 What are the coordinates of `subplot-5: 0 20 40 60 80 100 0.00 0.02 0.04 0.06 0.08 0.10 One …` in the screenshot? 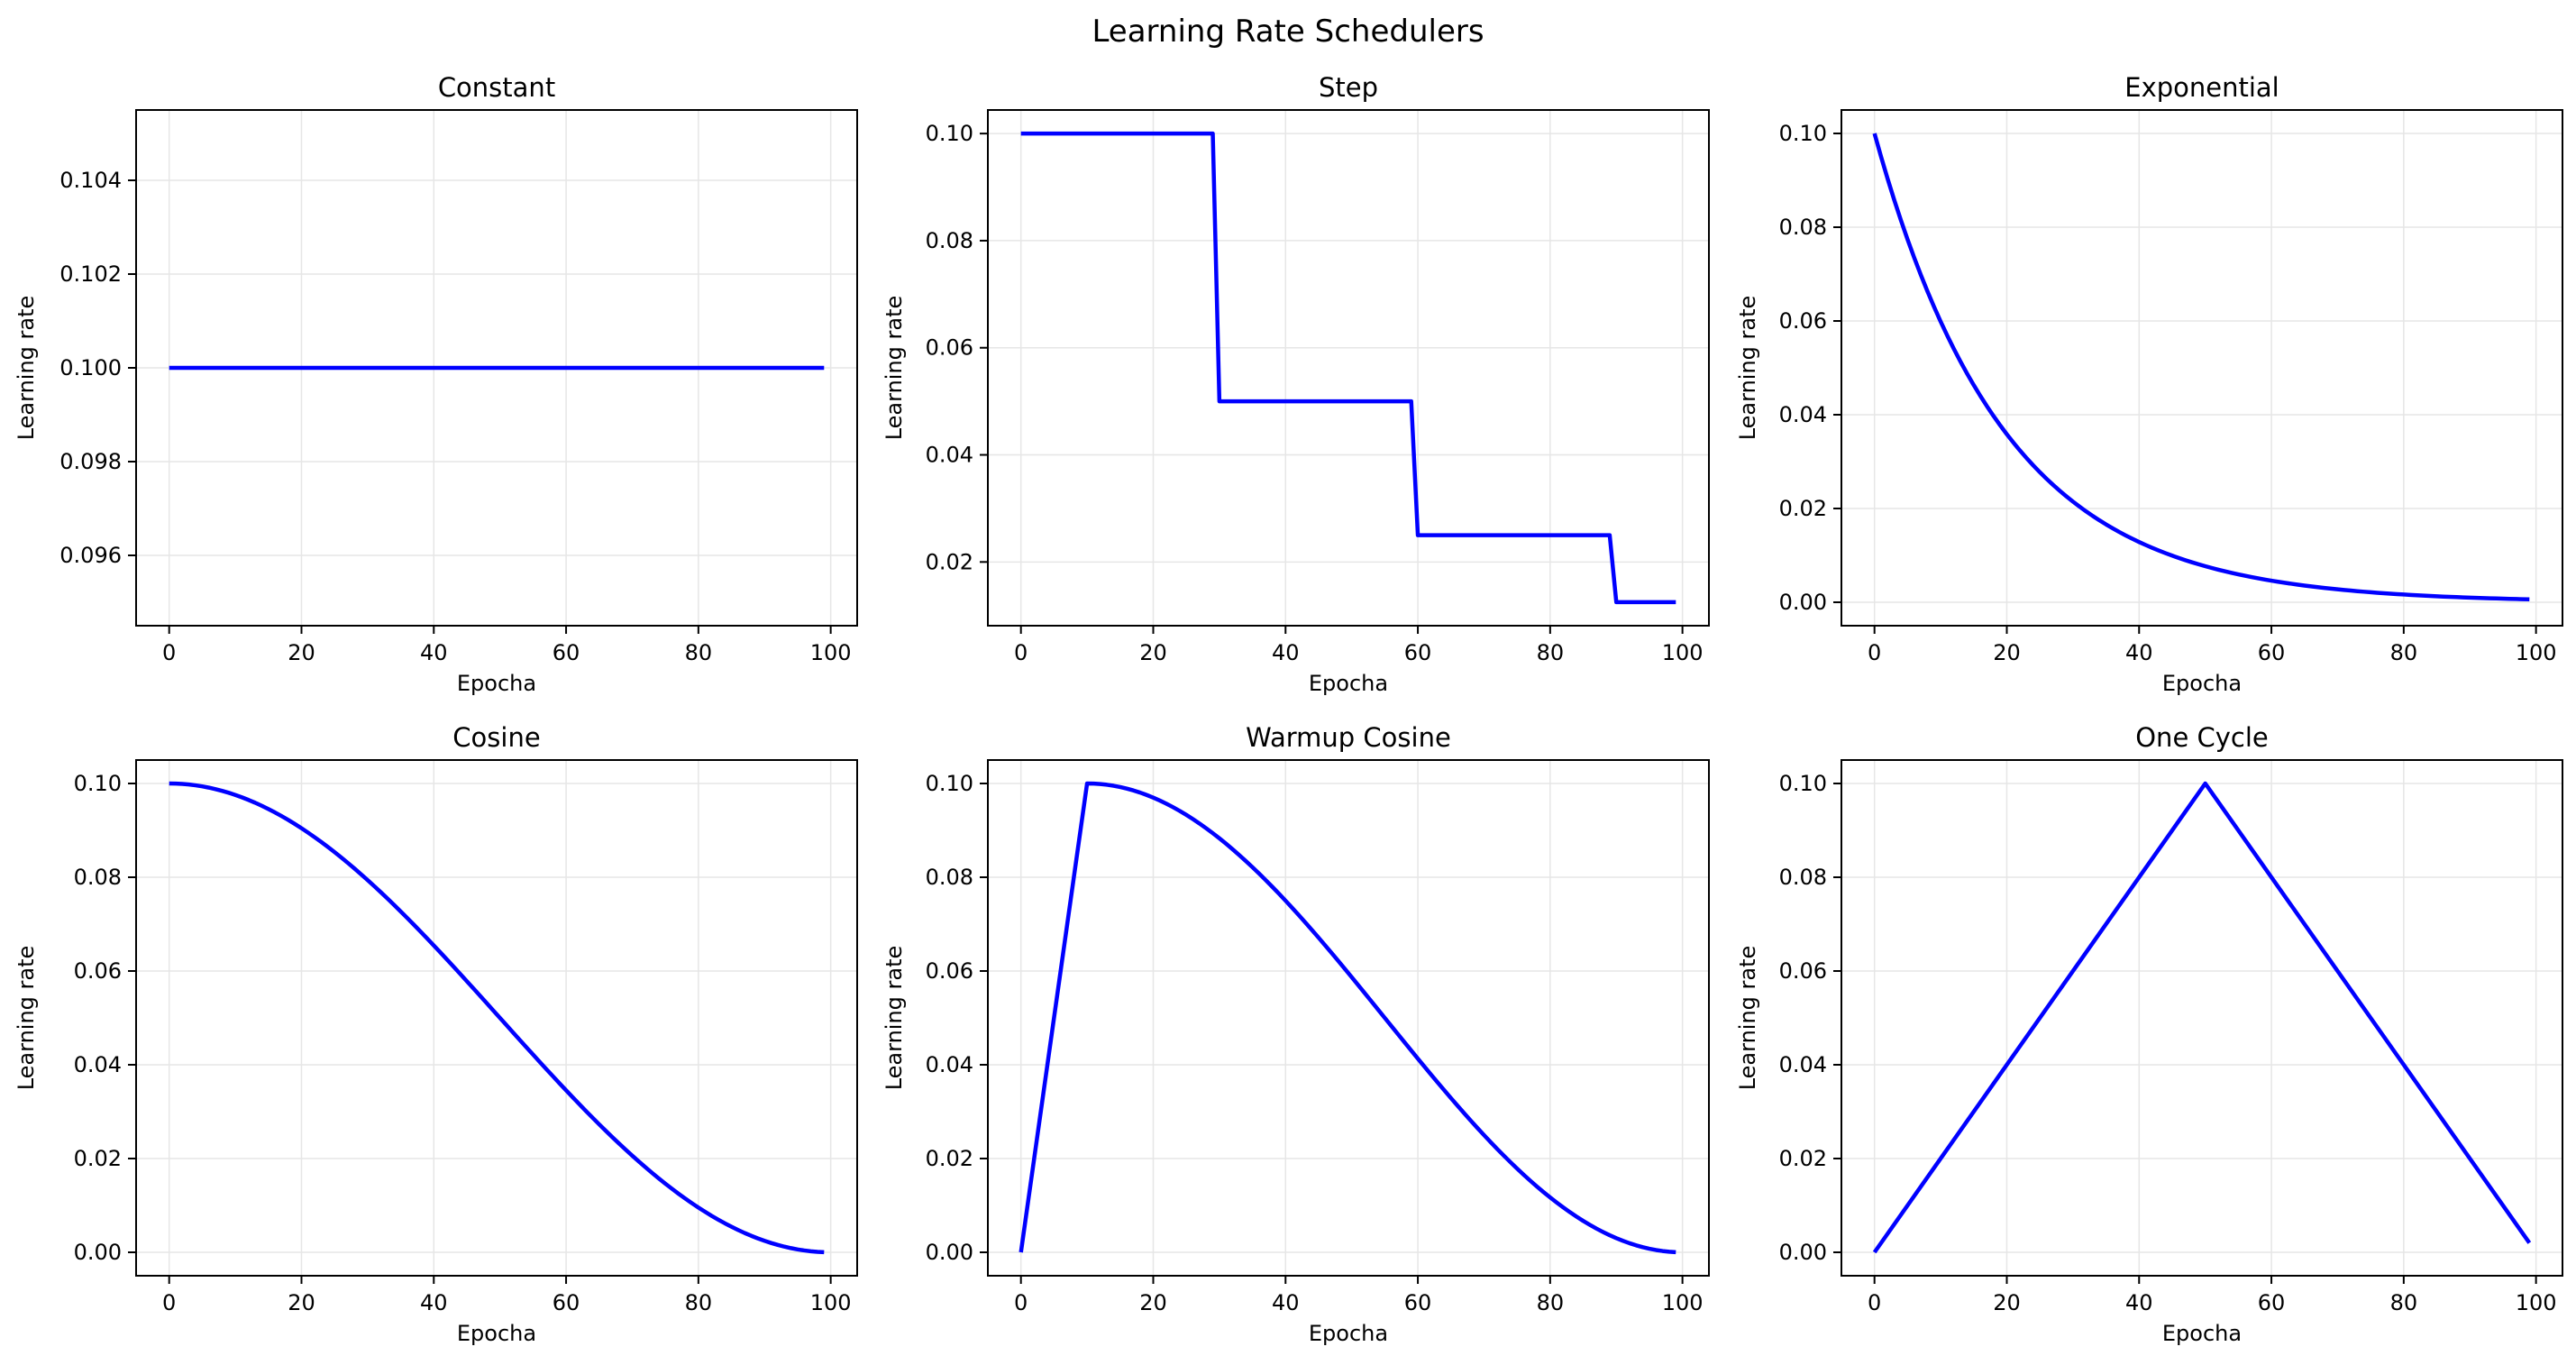 It's located at (2149, 1034).